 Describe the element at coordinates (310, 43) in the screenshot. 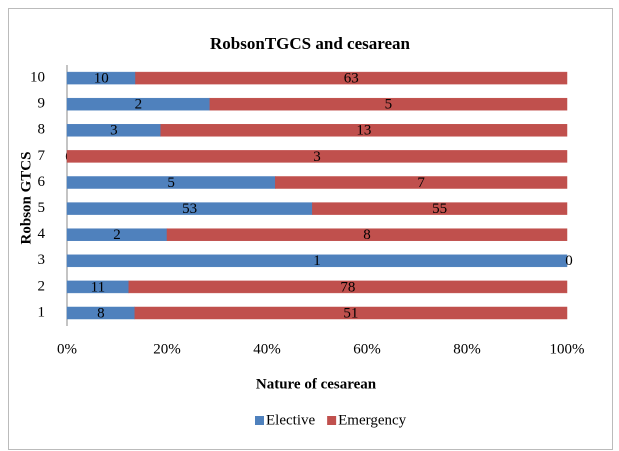

I see `chart-title: RobsonTGCS and cesarean` at that location.